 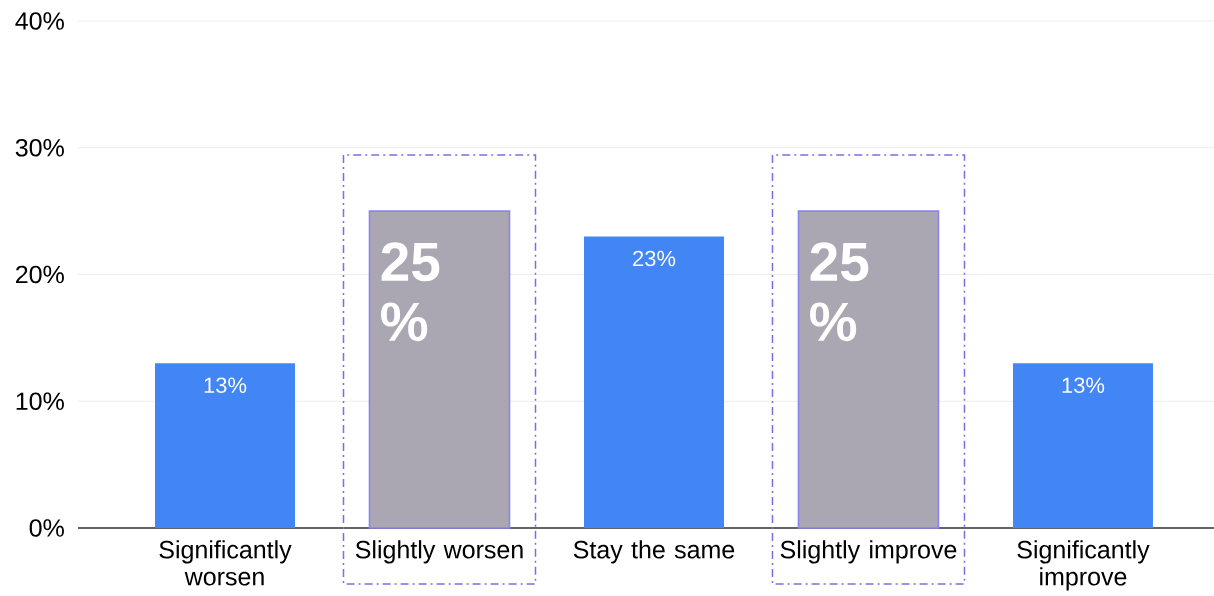 What do you see at coordinates (40, 401) in the screenshot?
I see `y-tick-label: 10%` at bounding box center [40, 401].